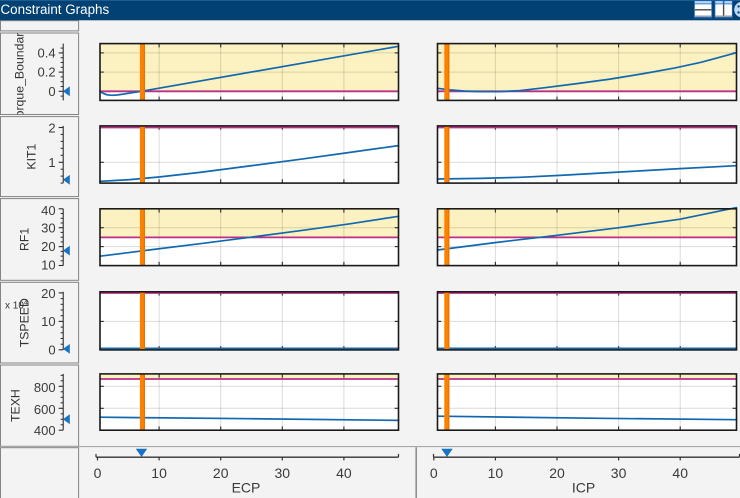  I want to click on svg-text: 600, so click(45, 409).